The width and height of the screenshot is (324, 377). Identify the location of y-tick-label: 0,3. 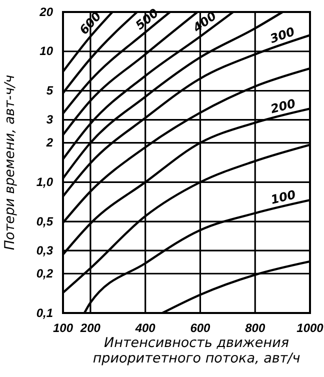
(45, 250).